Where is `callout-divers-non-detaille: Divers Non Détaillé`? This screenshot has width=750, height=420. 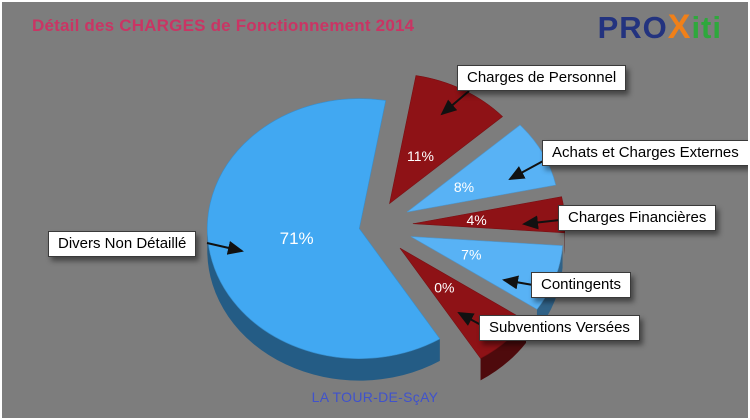 callout-divers-non-detaille: Divers Non Détaillé is located at coordinates (122, 244).